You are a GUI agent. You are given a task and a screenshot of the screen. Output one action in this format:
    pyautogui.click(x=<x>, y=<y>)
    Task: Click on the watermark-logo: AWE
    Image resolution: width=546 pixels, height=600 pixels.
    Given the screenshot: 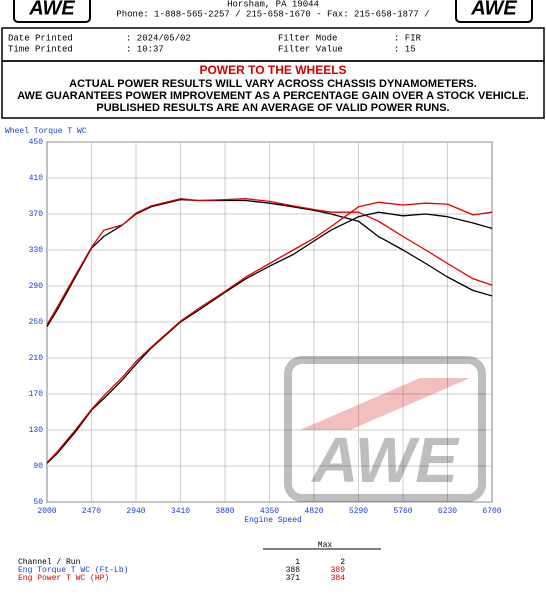 What is the action you would take?
    pyautogui.click(x=385, y=460)
    